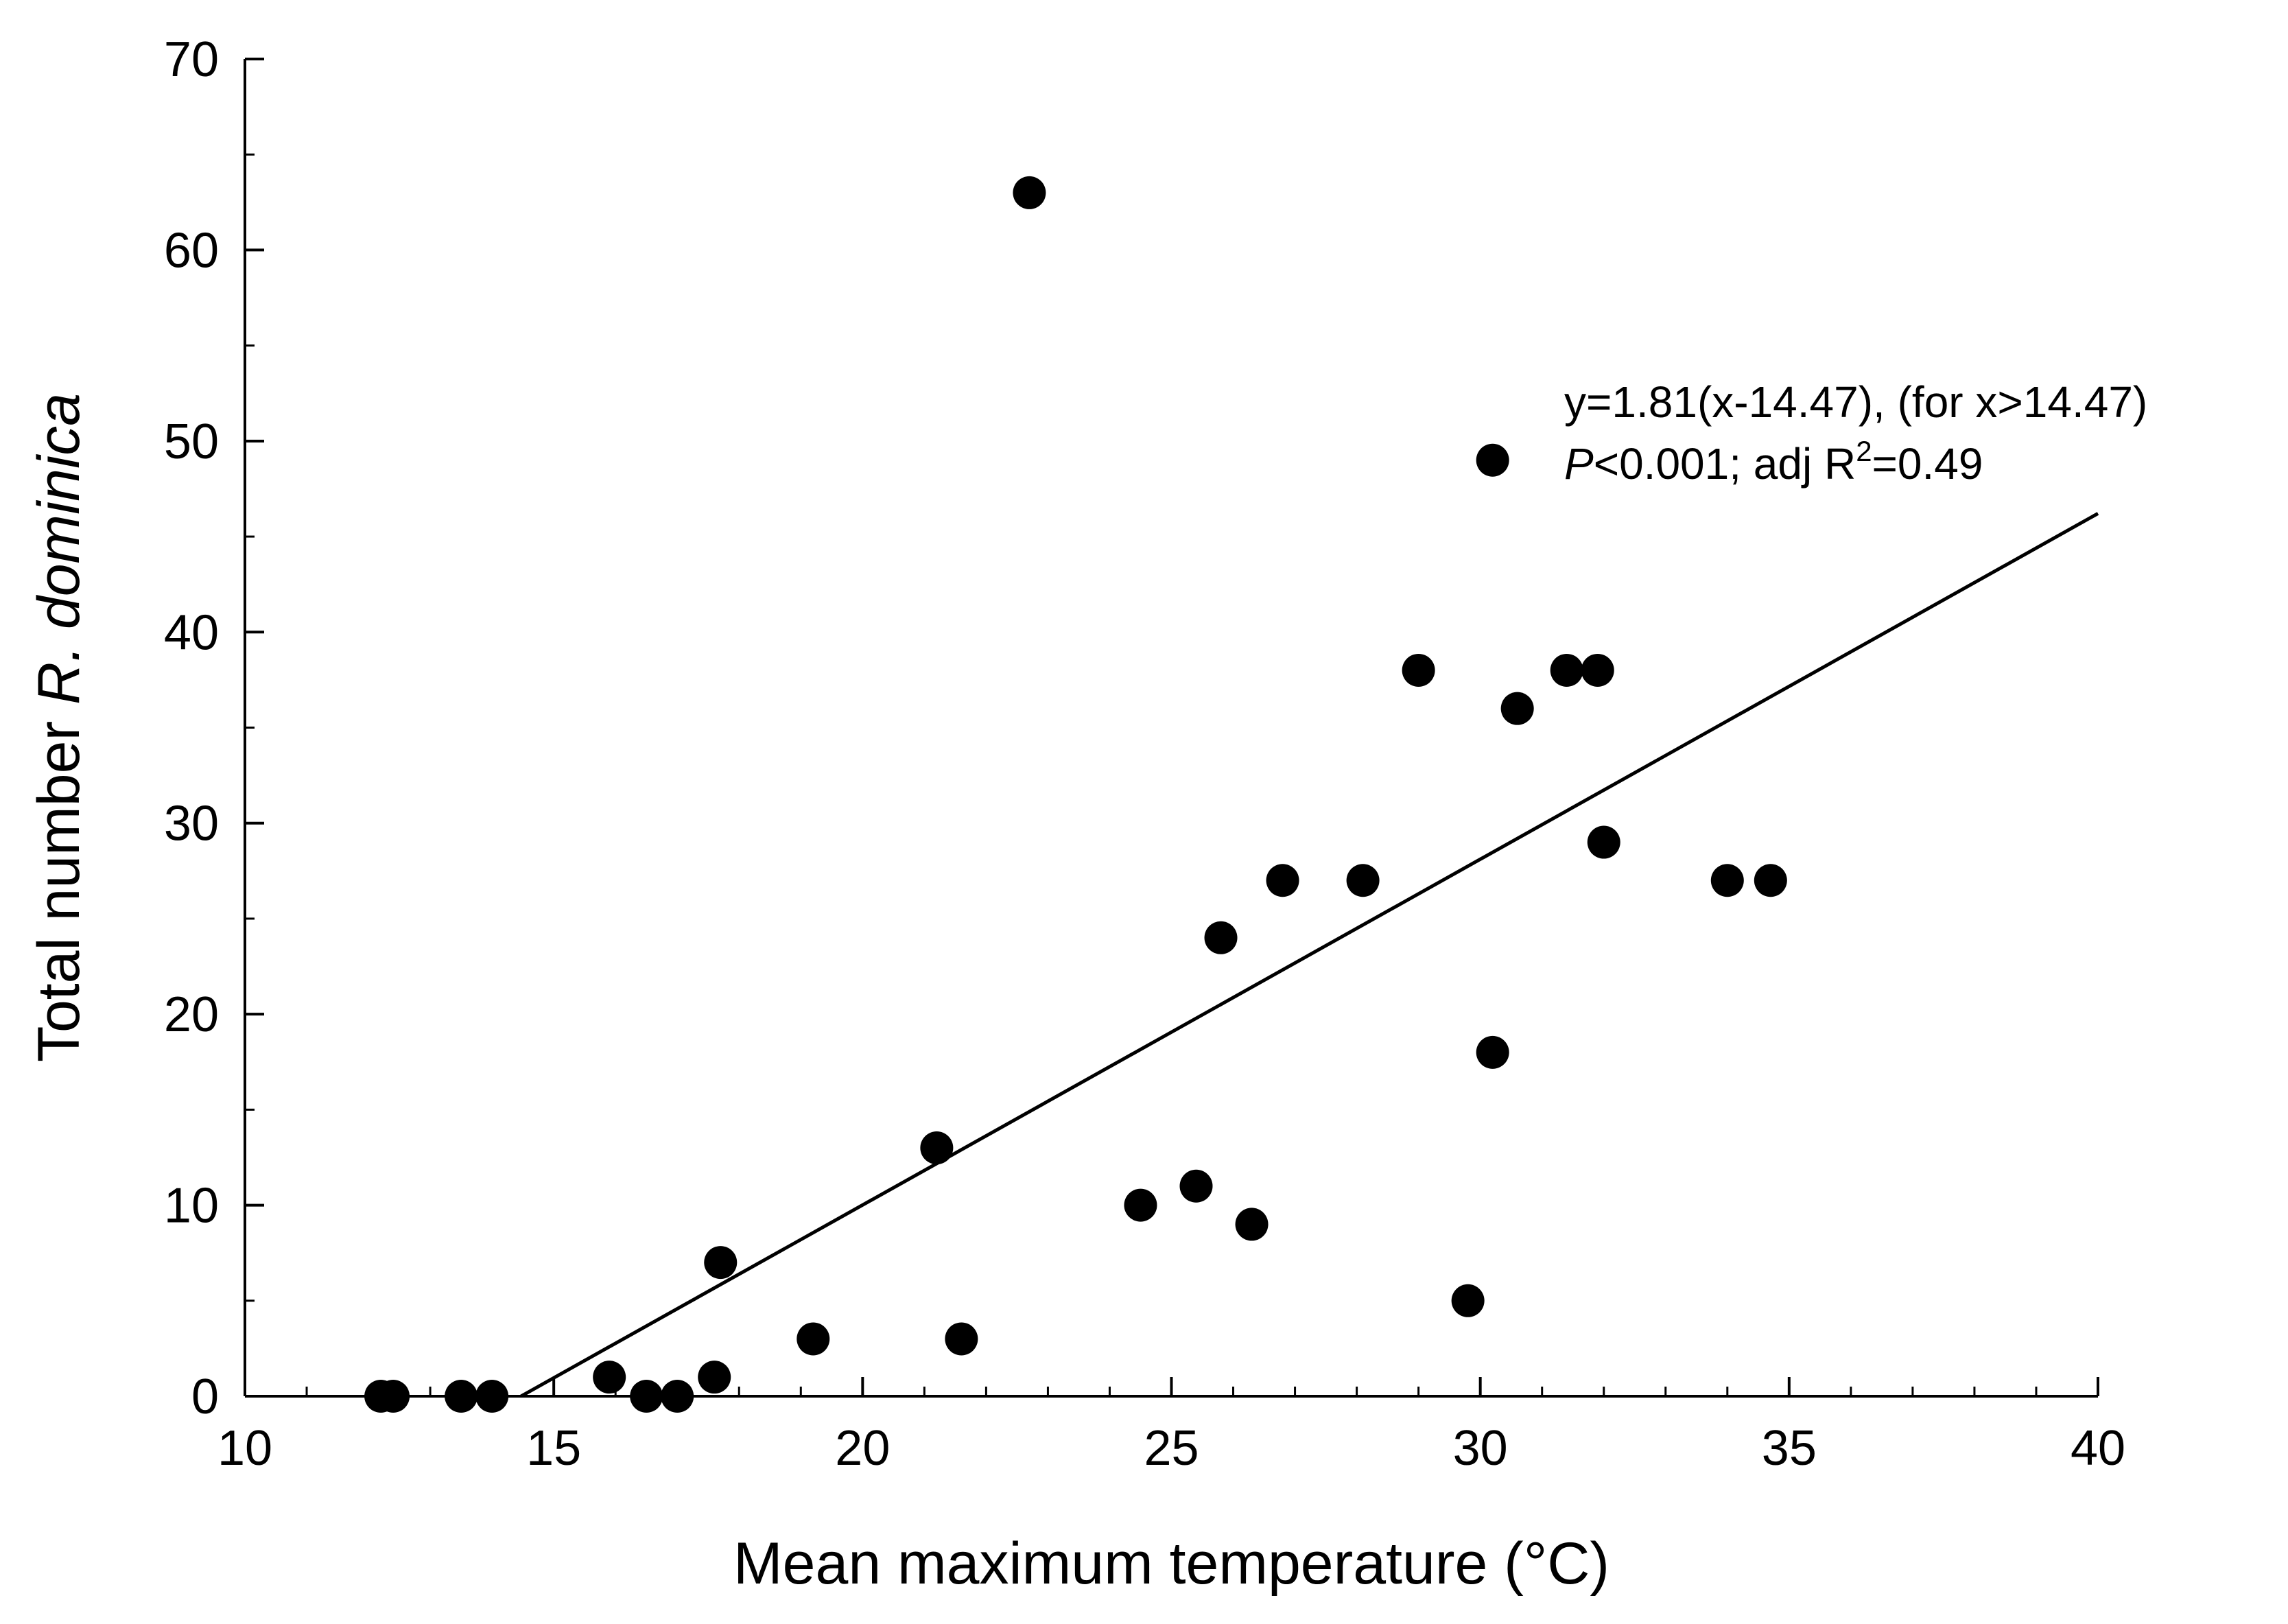 The height and width of the screenshot is (1624, 2288). What do you see at coordinates (214, 728) in the screenshot?
I see `y-axis-ticks: 0 10 20 30 40 50 60 70` at bounding box center [214, 728].